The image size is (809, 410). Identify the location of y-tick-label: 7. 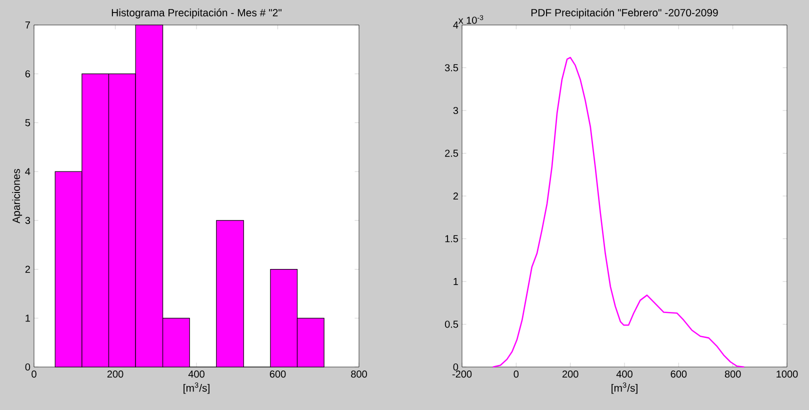
(27, 25).